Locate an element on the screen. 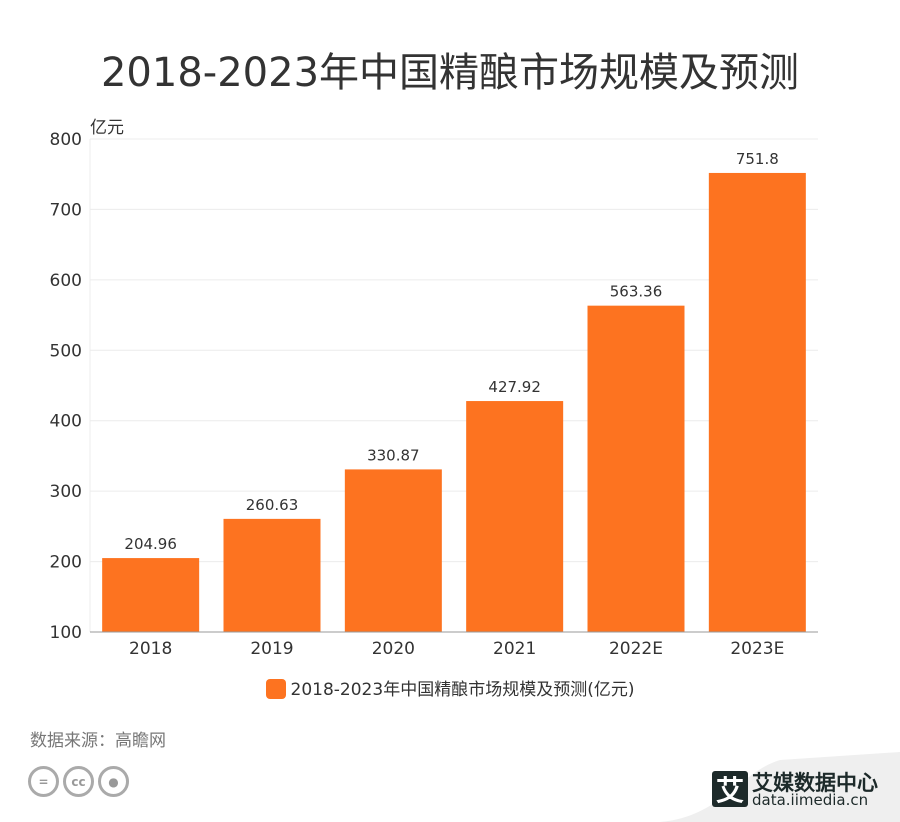 This screenshot has width=900, height=822. y-axis-unit: 亿元 is located at coordinates (107, 128).